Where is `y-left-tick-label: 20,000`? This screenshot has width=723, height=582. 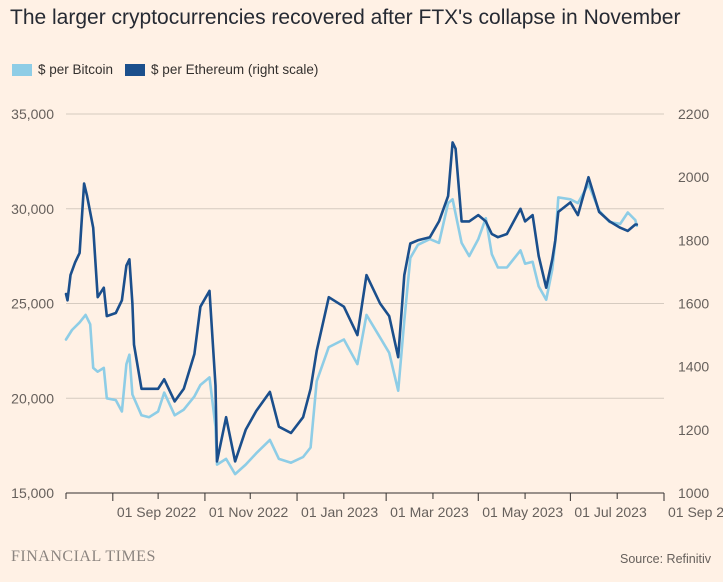 y-left-tick-label: 20,000 is located at coordinates (32, 398).